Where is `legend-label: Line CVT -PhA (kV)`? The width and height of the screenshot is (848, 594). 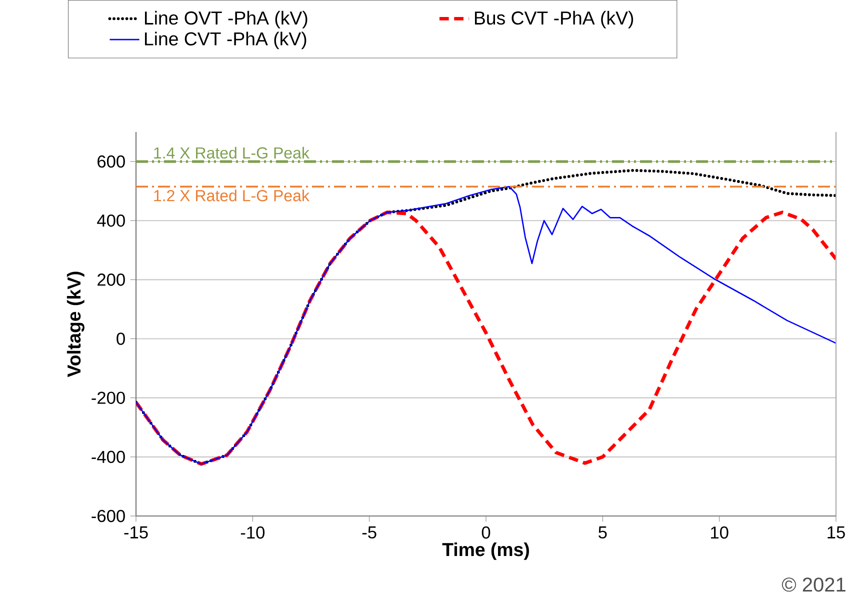
legend-label: Line CVT -PhA (kV) is located at coordinates (225, 41).